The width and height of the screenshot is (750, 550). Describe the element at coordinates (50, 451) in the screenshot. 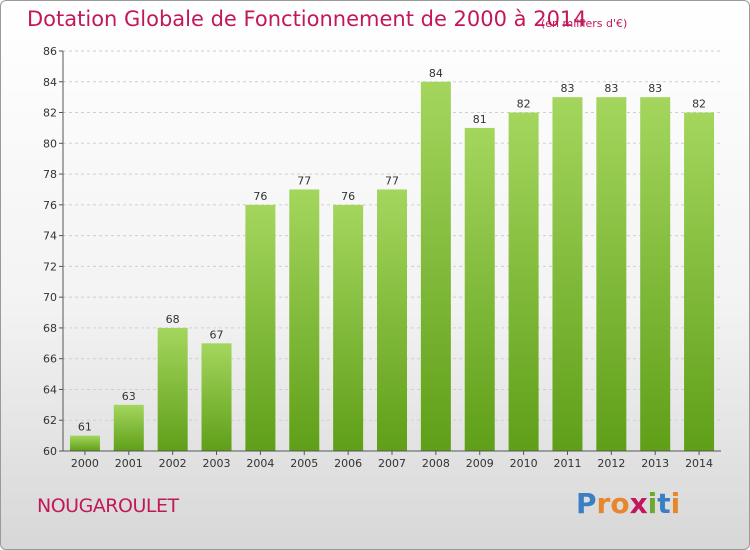

I see `y-tick-label: 60` at that location.